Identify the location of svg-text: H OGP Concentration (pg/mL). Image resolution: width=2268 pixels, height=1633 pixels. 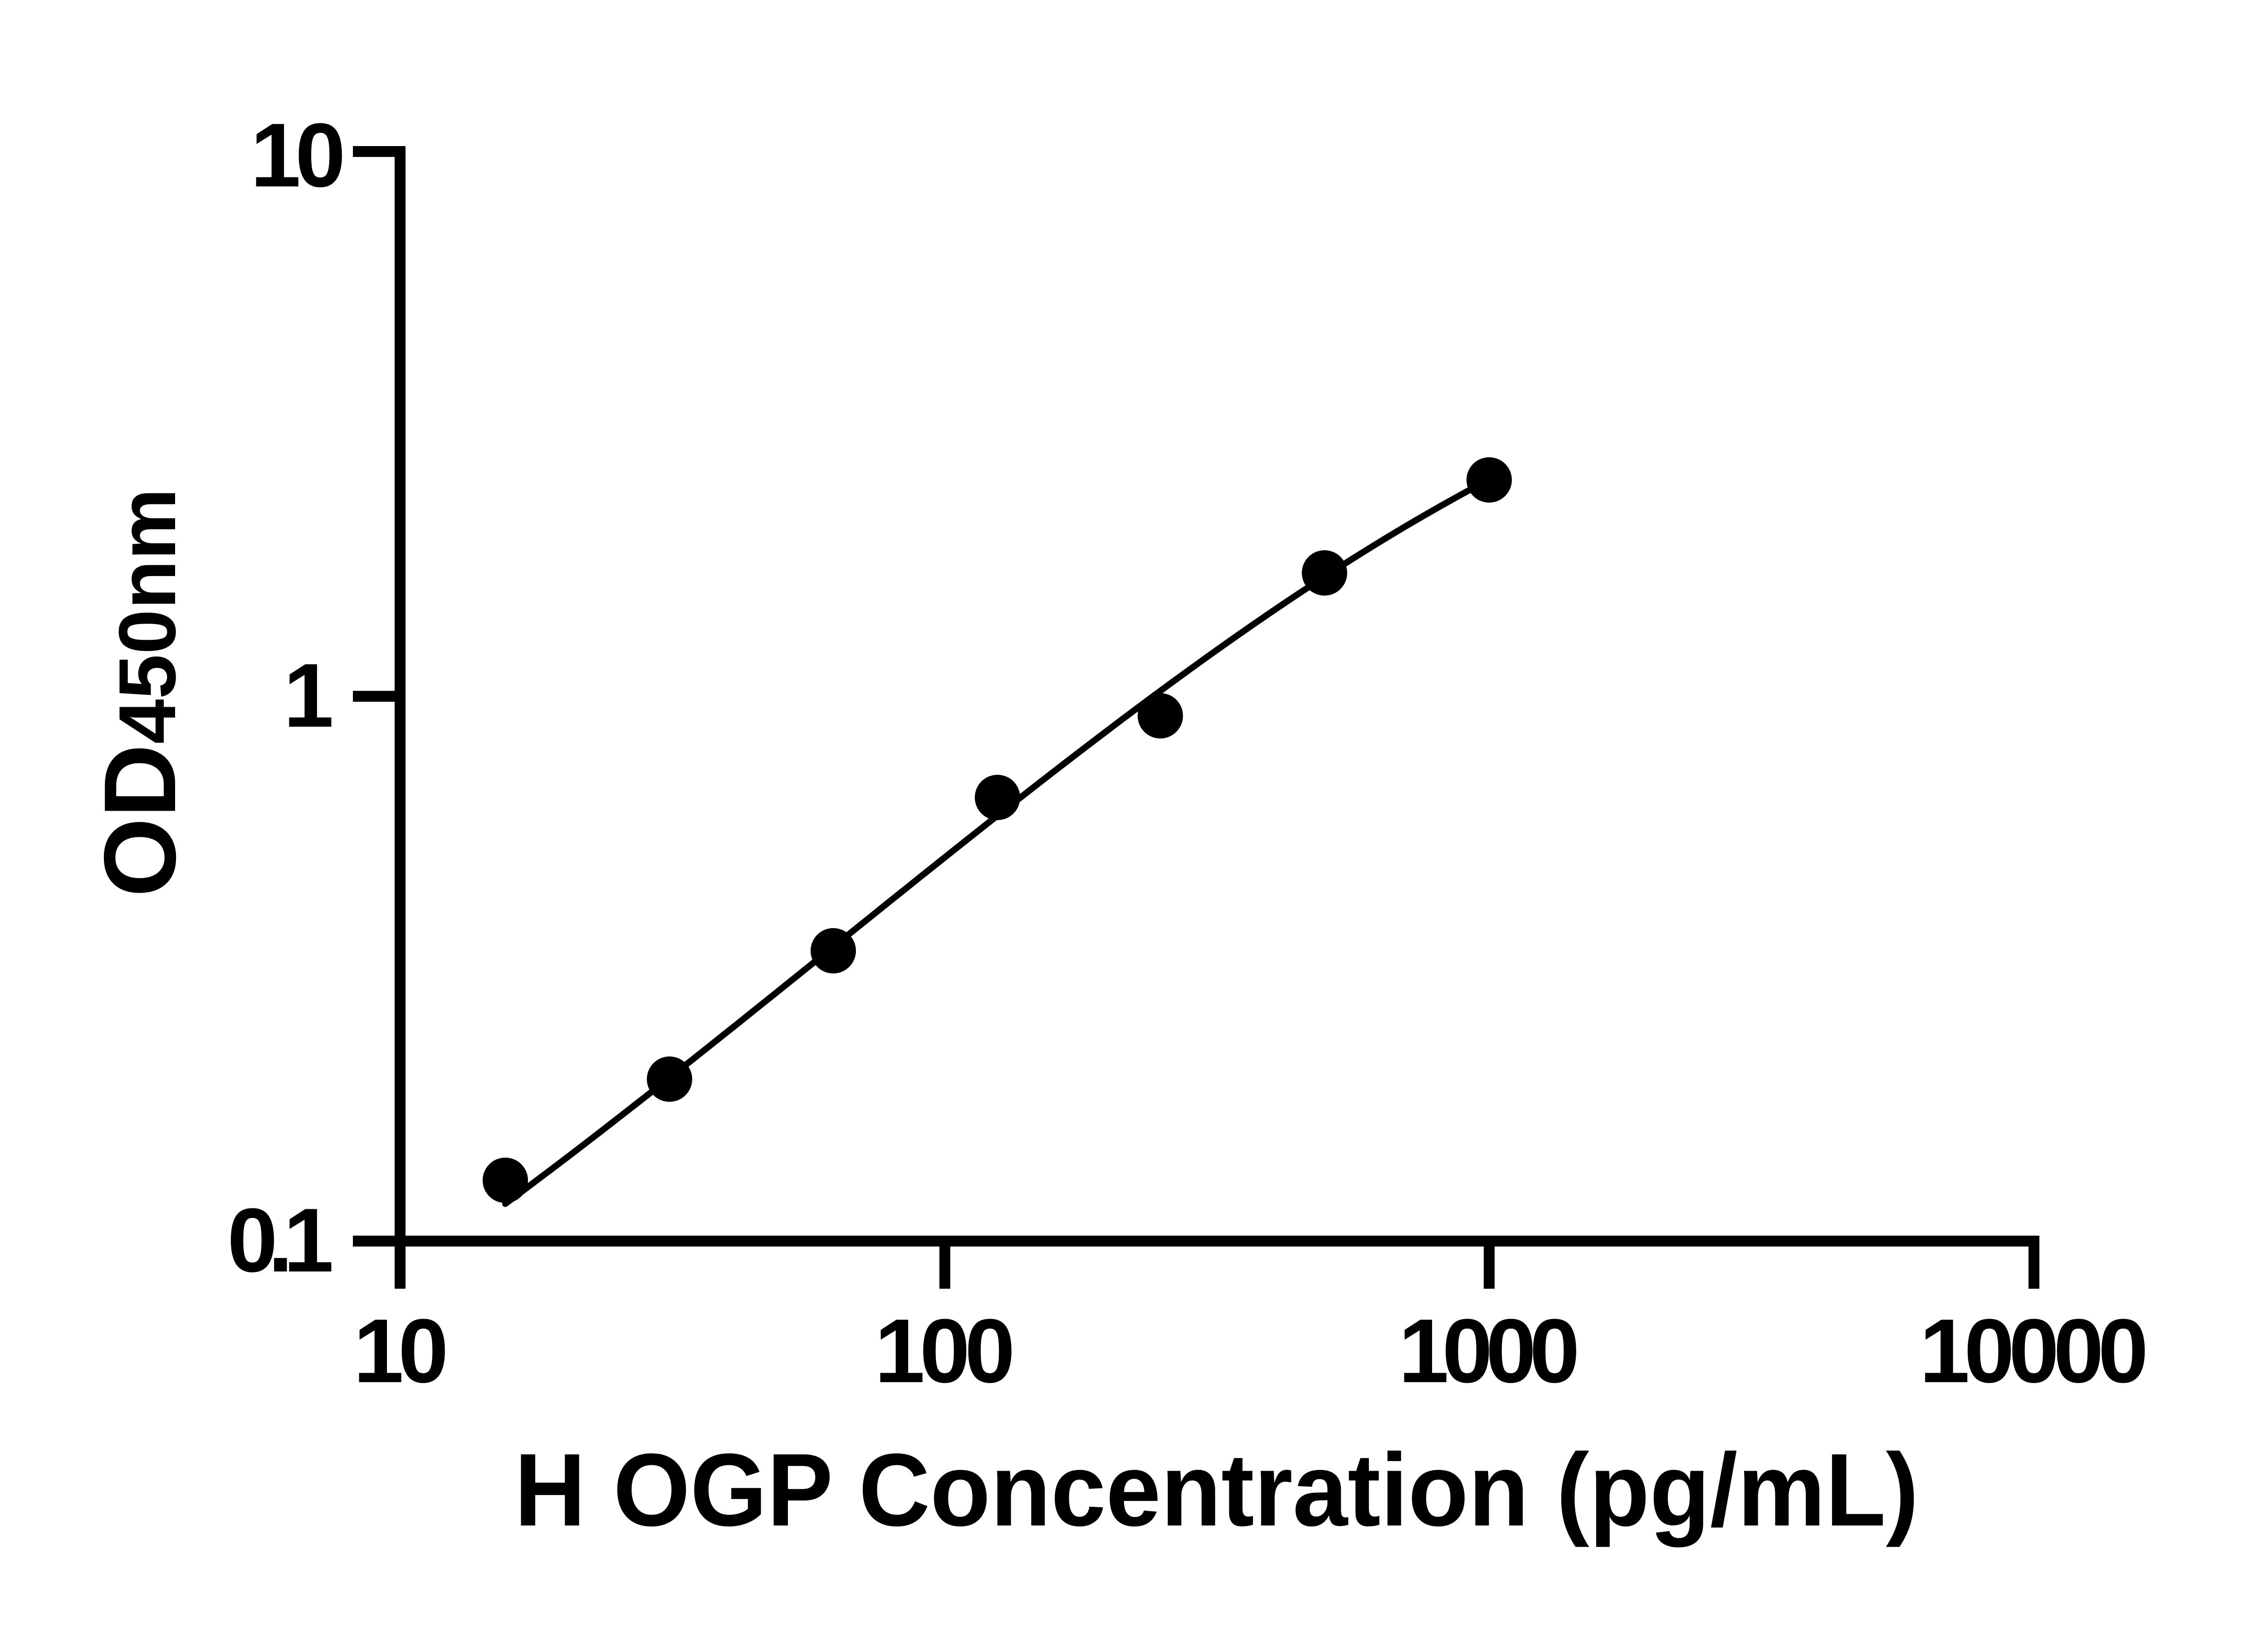
(1217, 1490).